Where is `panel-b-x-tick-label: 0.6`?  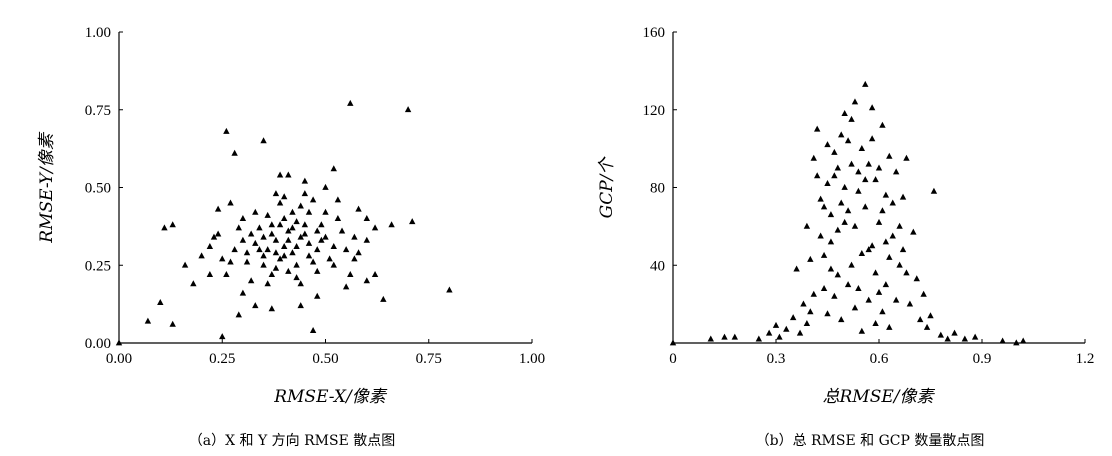
panel-b-x-tick-label: 0.6 is located at coordinates (879, 359).